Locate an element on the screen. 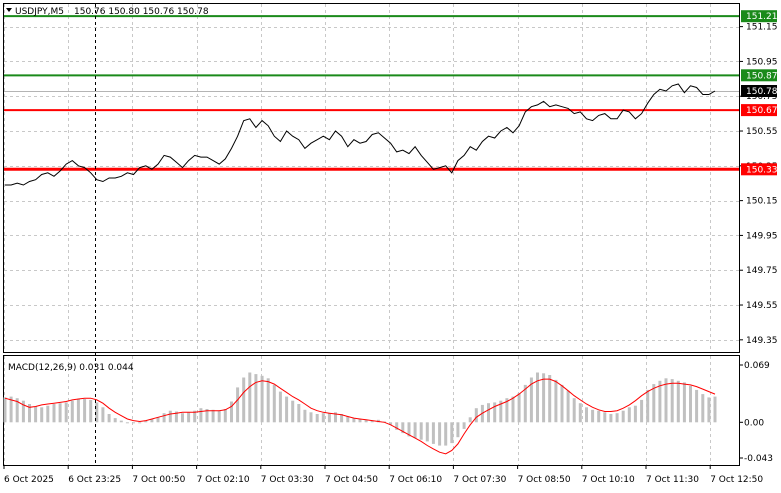 Image resolution: width=781 pixels, height=493 pixels. level-tag-label: 150.87 is located at coordinates (762, 76).